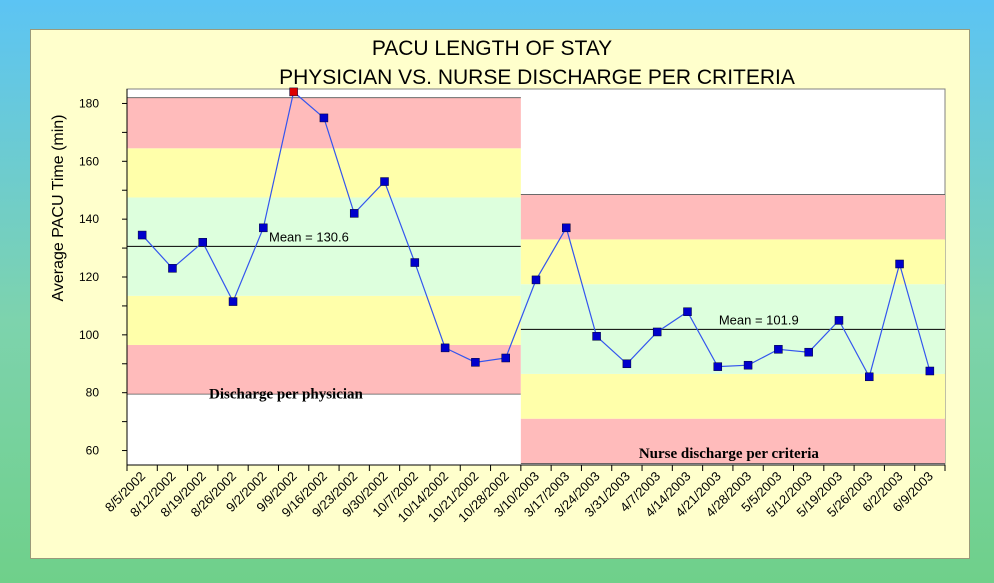  I want to click on y-tick-label: 160, so click(89, 161).